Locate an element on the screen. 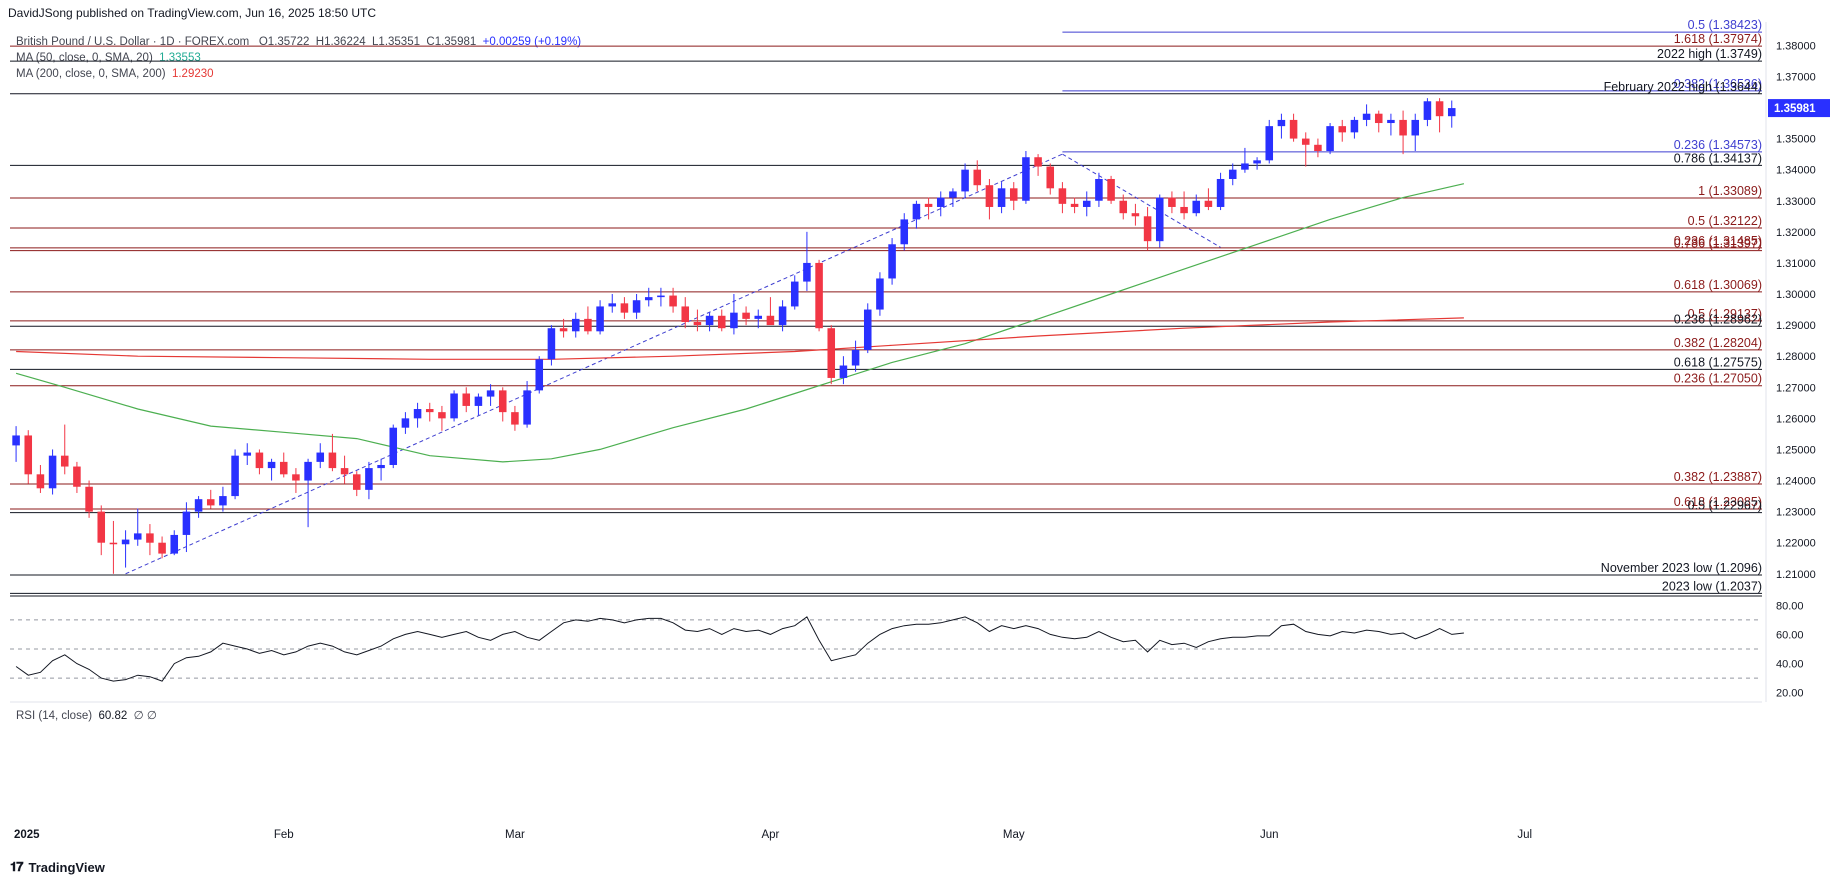 The width and height of the screenshot is (1835, 884). legend-open: O1.35722 is located at coordinates (284, 42).